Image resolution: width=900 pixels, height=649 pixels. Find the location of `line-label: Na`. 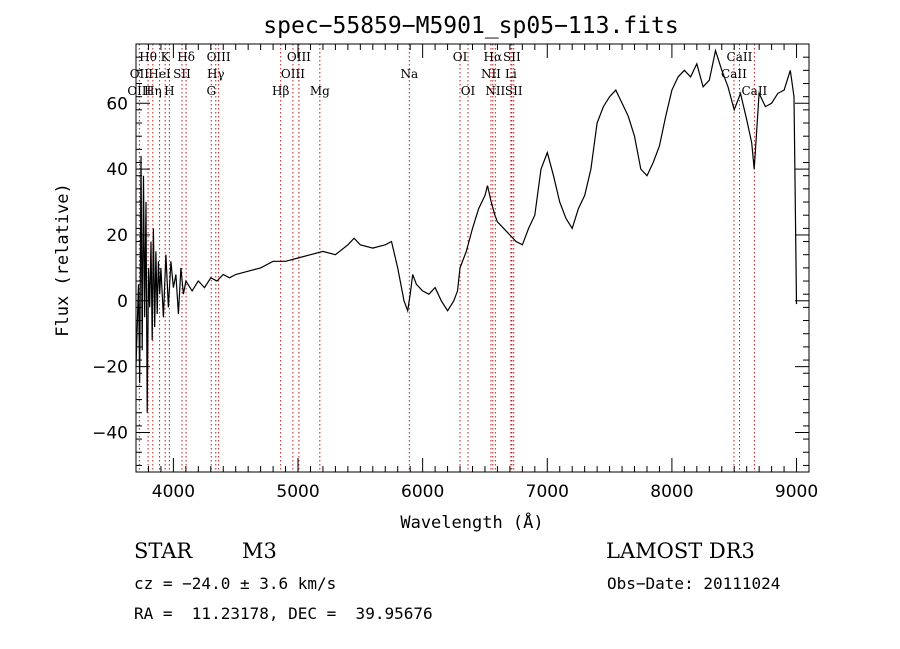

line-label: Na is located at coordinates (409, 74).